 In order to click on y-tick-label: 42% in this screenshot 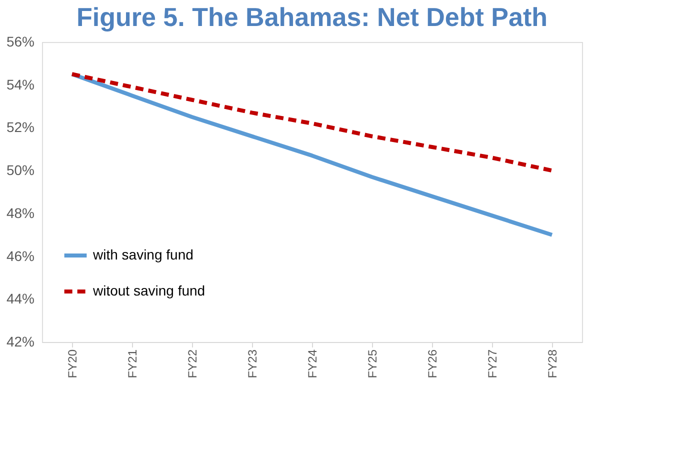, I will do `click(20, 342)`.